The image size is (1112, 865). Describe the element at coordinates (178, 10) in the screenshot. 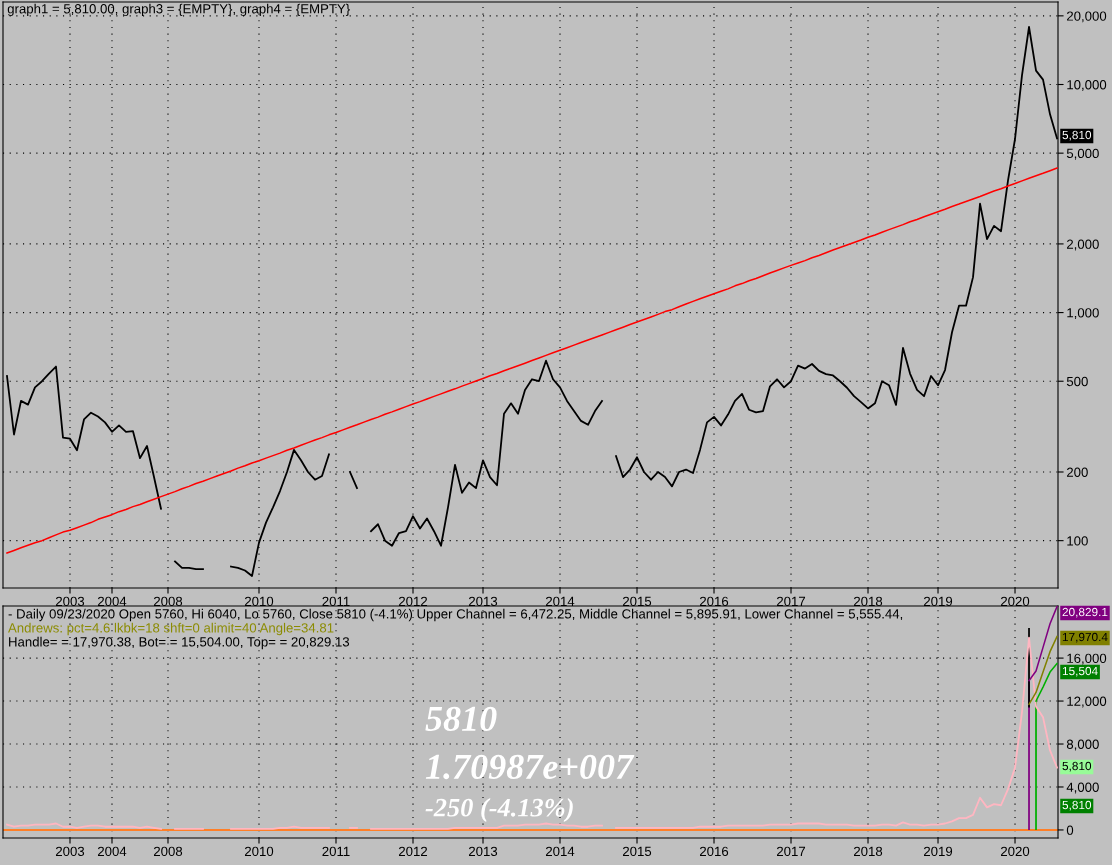

I see `chart-title: graph1 = 5,810.00, graph3 = {EMPTY}, graph4 = {EMPTY}` at that location.